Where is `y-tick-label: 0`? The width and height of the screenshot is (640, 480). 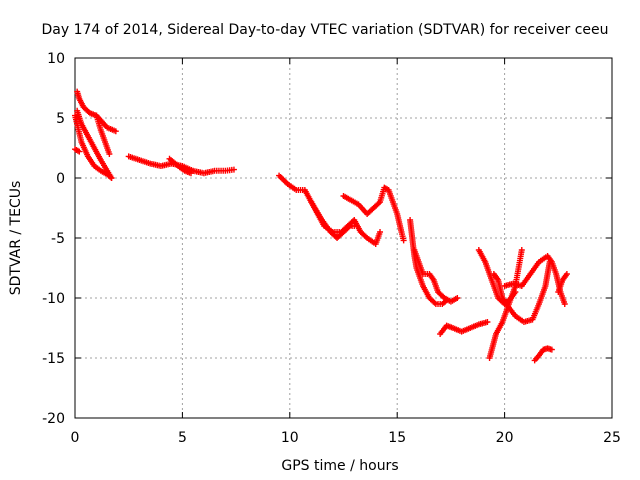
y-tick-label: 0 is located at coordinates (60, 179).